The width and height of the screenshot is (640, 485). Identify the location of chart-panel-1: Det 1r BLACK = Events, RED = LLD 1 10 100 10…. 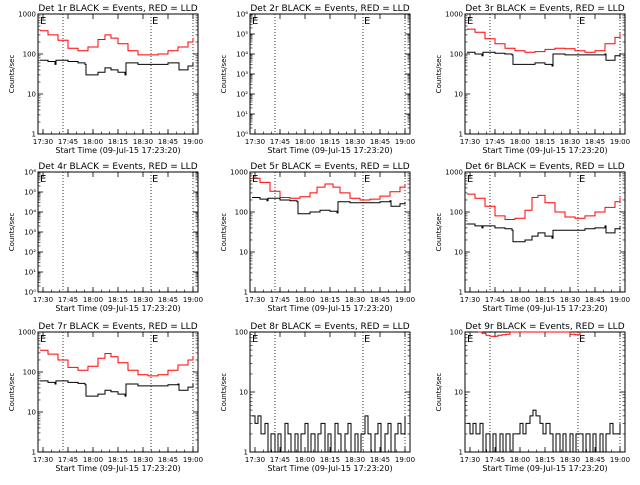
(105, 79).